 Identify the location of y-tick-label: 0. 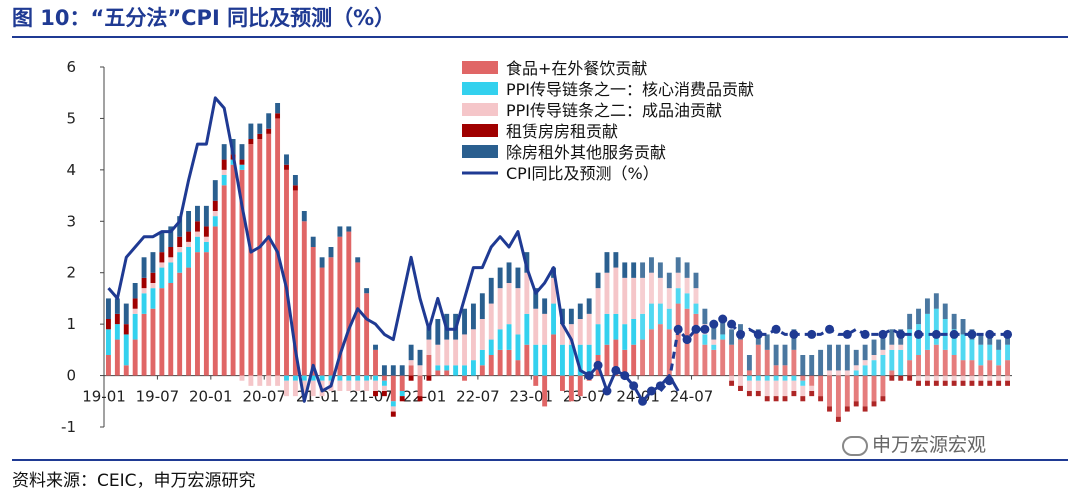
(71, 376).